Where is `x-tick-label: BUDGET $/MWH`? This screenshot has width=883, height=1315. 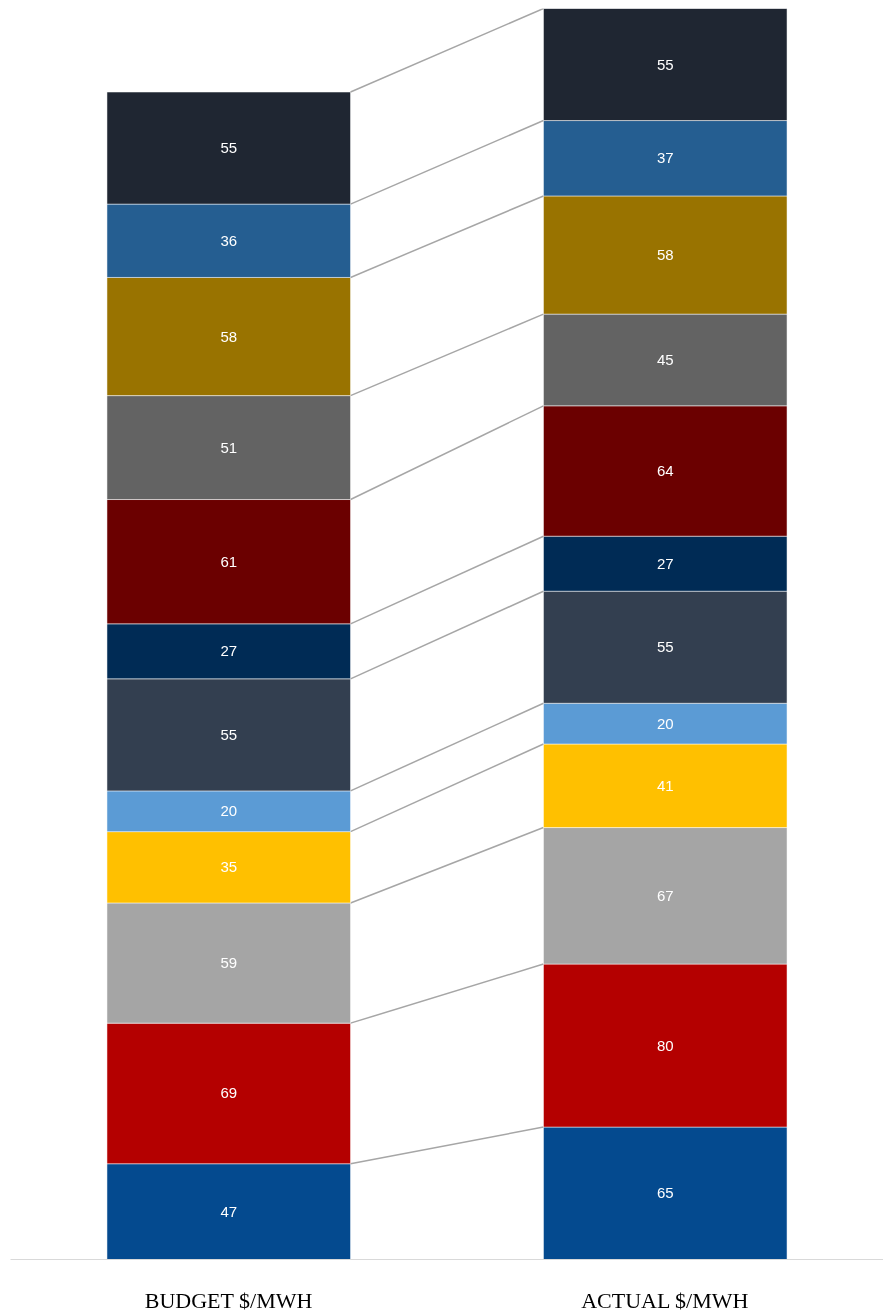 x-tick-label: BUDGET $/MWH is located at coordinates (228, 1300).